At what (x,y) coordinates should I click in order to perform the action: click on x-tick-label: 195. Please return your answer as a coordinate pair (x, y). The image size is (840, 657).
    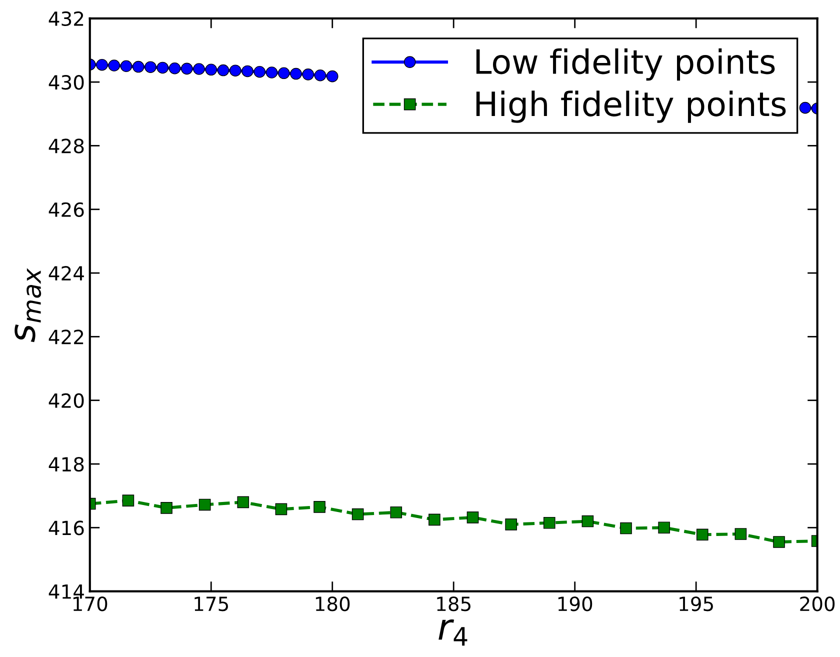
    Looking at the image, I should click on (696, 604).